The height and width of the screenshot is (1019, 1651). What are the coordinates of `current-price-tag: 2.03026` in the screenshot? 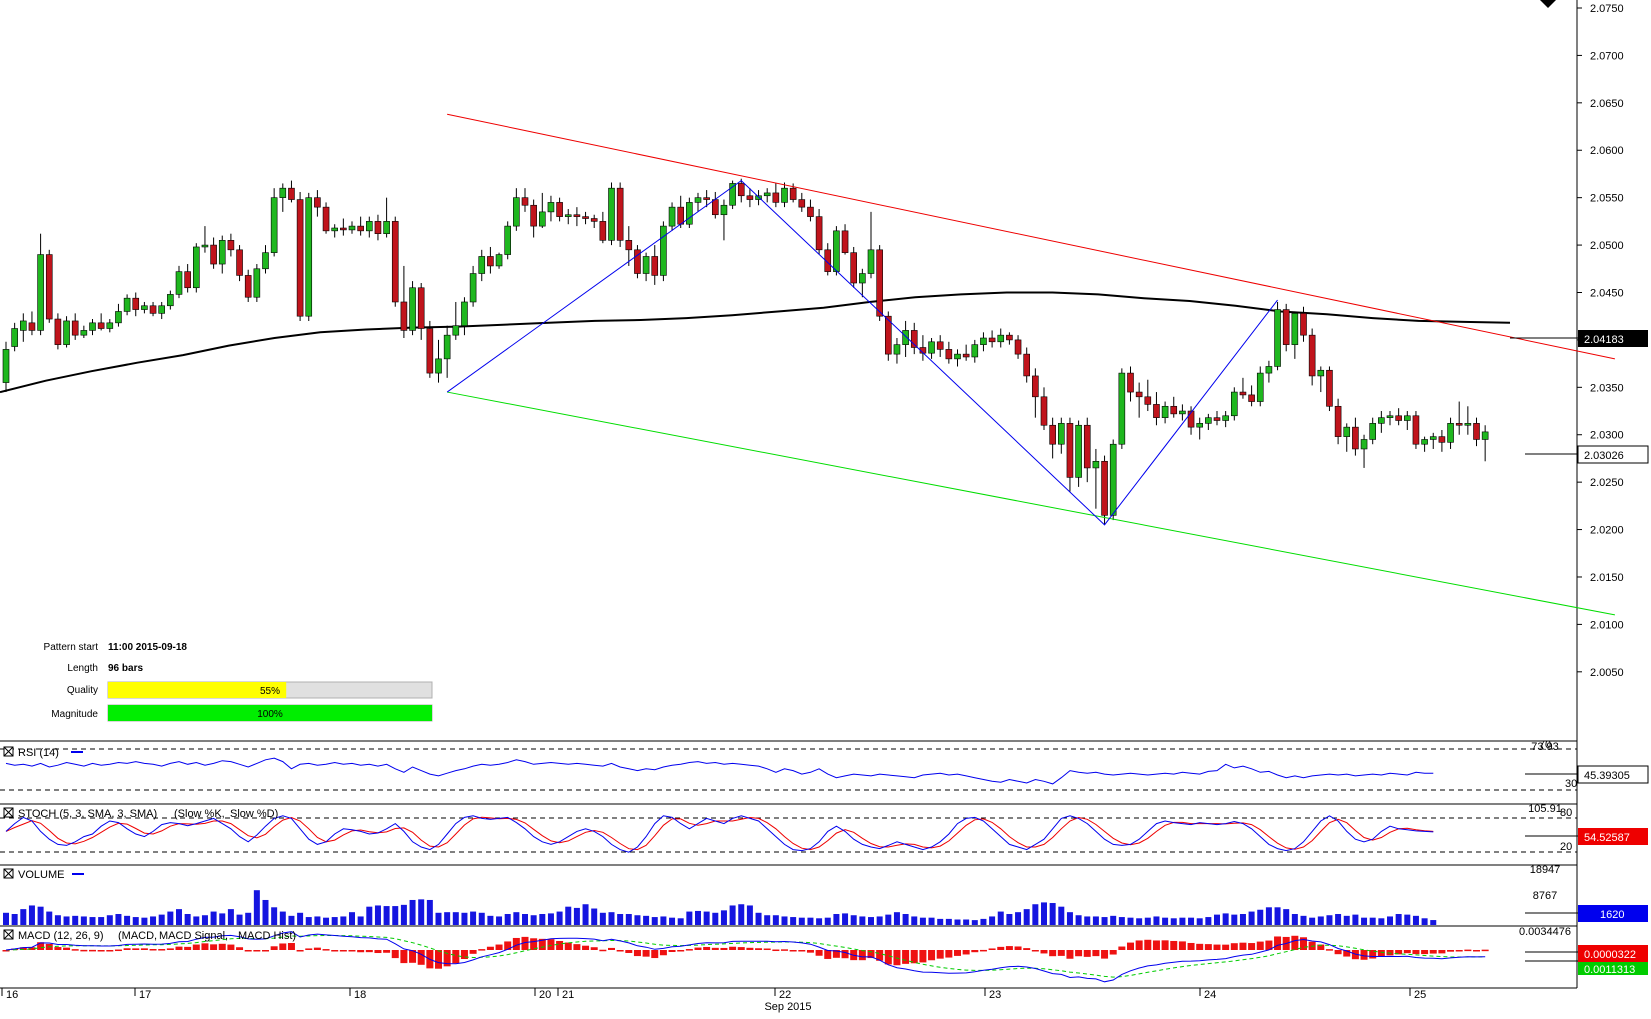 It's located at (1587, 454).